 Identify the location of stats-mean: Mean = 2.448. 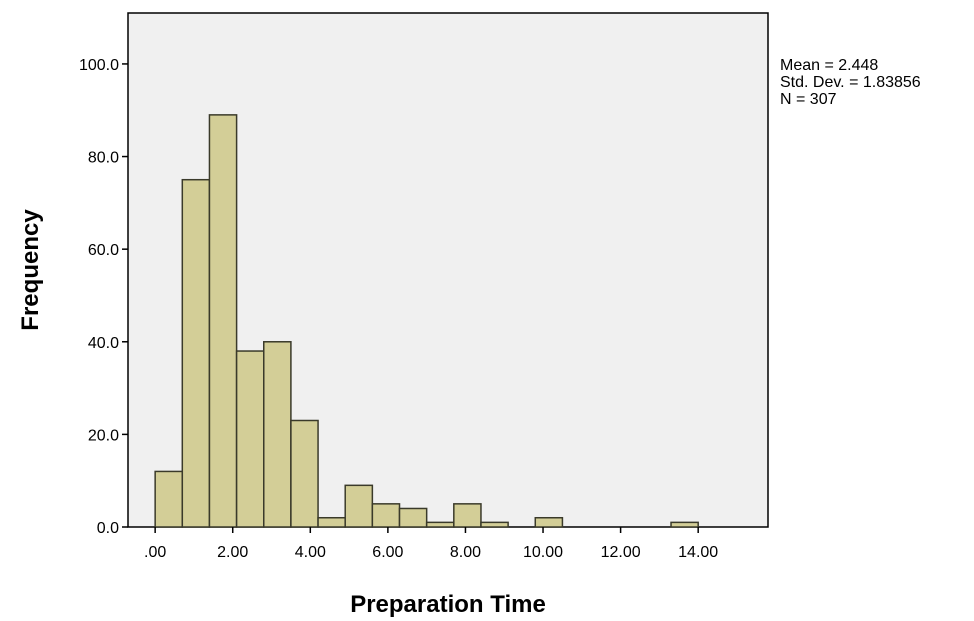
(829, 65).